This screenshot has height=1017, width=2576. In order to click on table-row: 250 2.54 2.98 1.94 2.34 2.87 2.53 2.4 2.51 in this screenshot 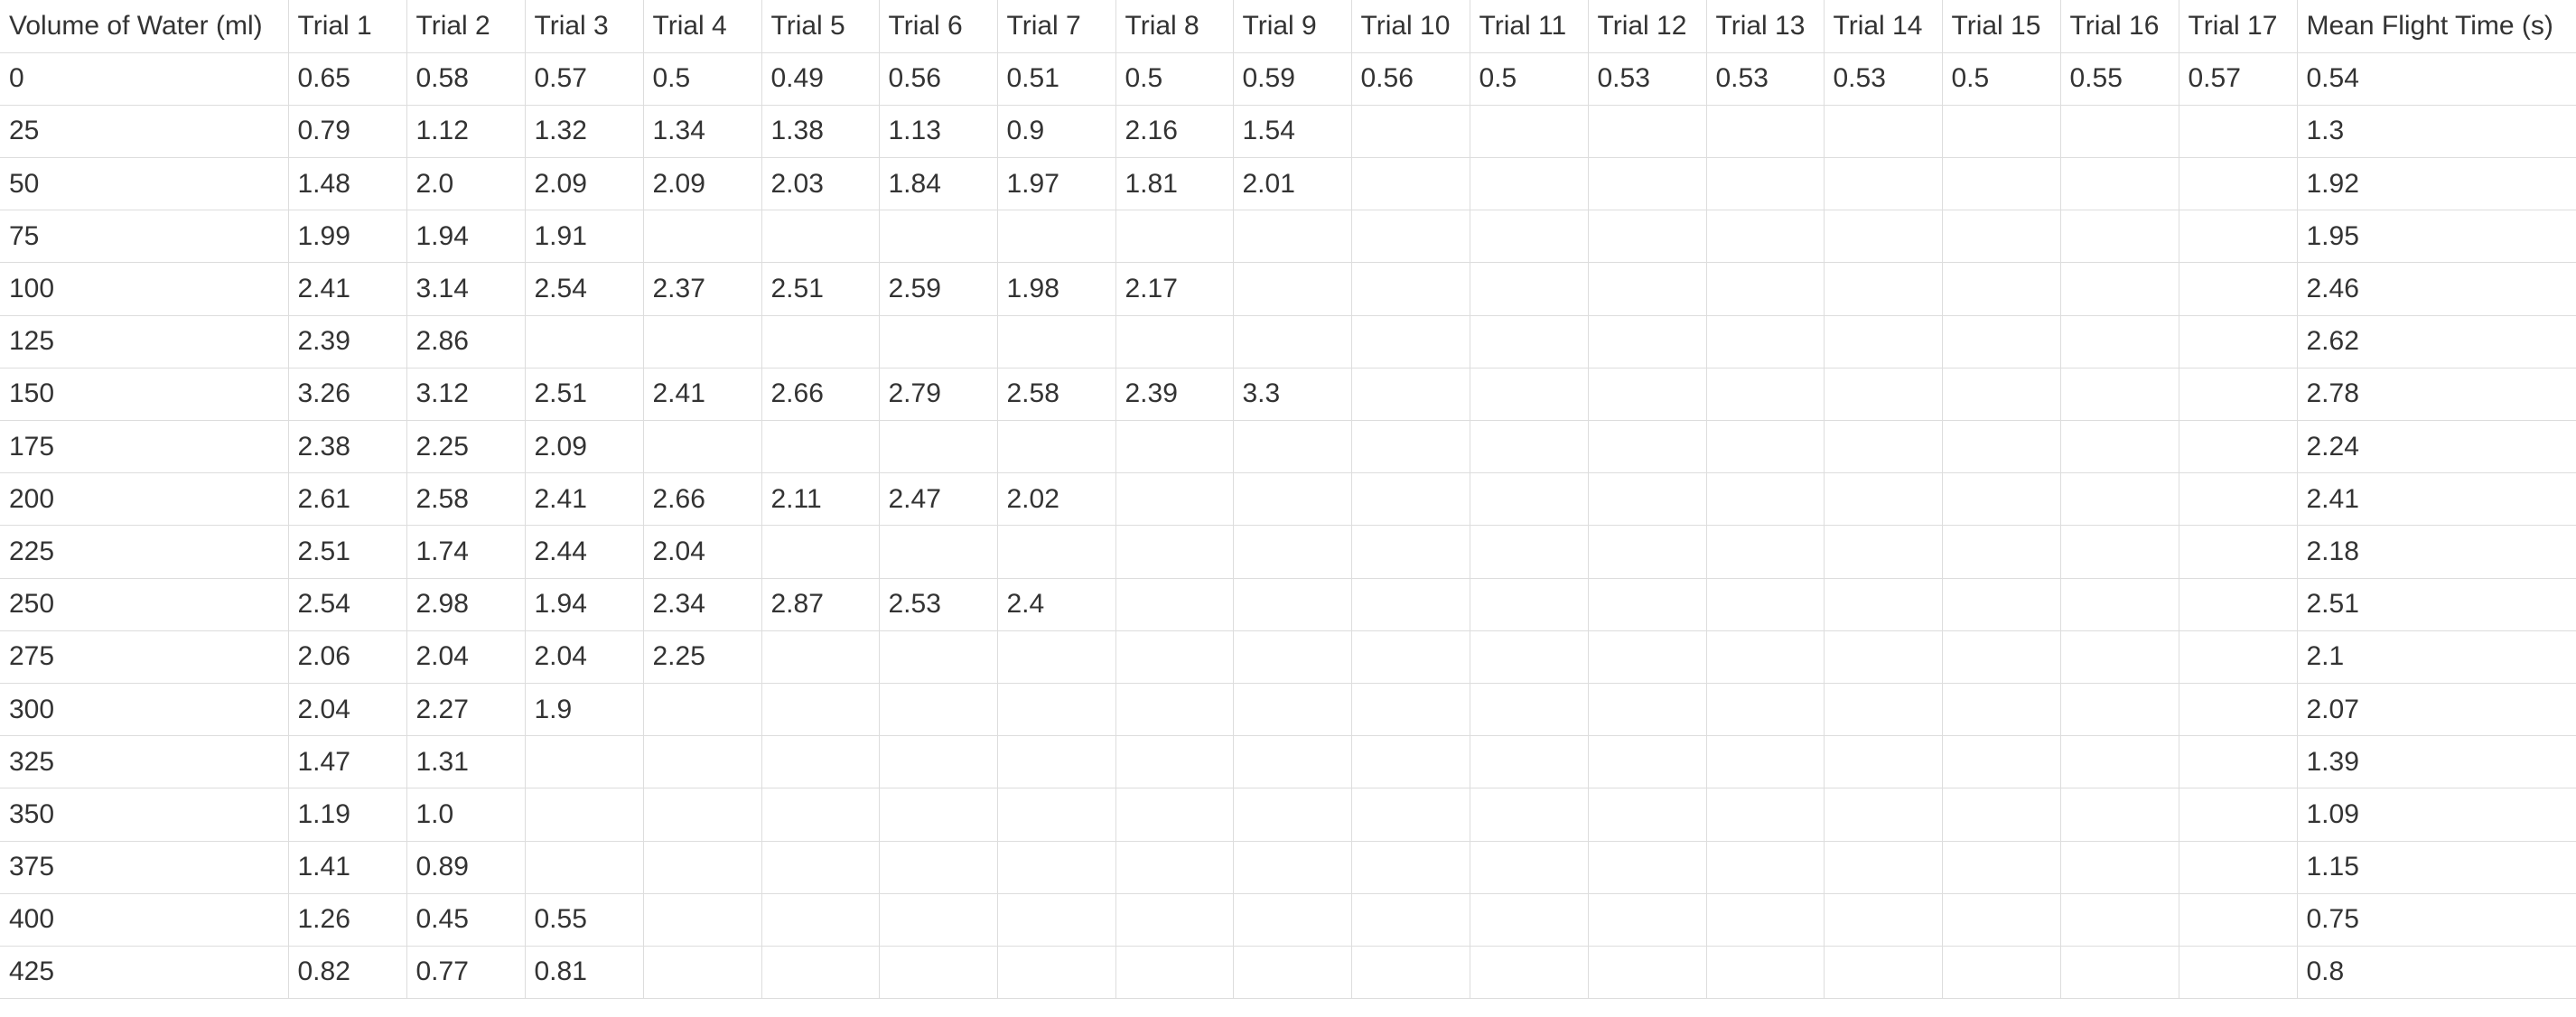, I will do `click(1288, 604)`.